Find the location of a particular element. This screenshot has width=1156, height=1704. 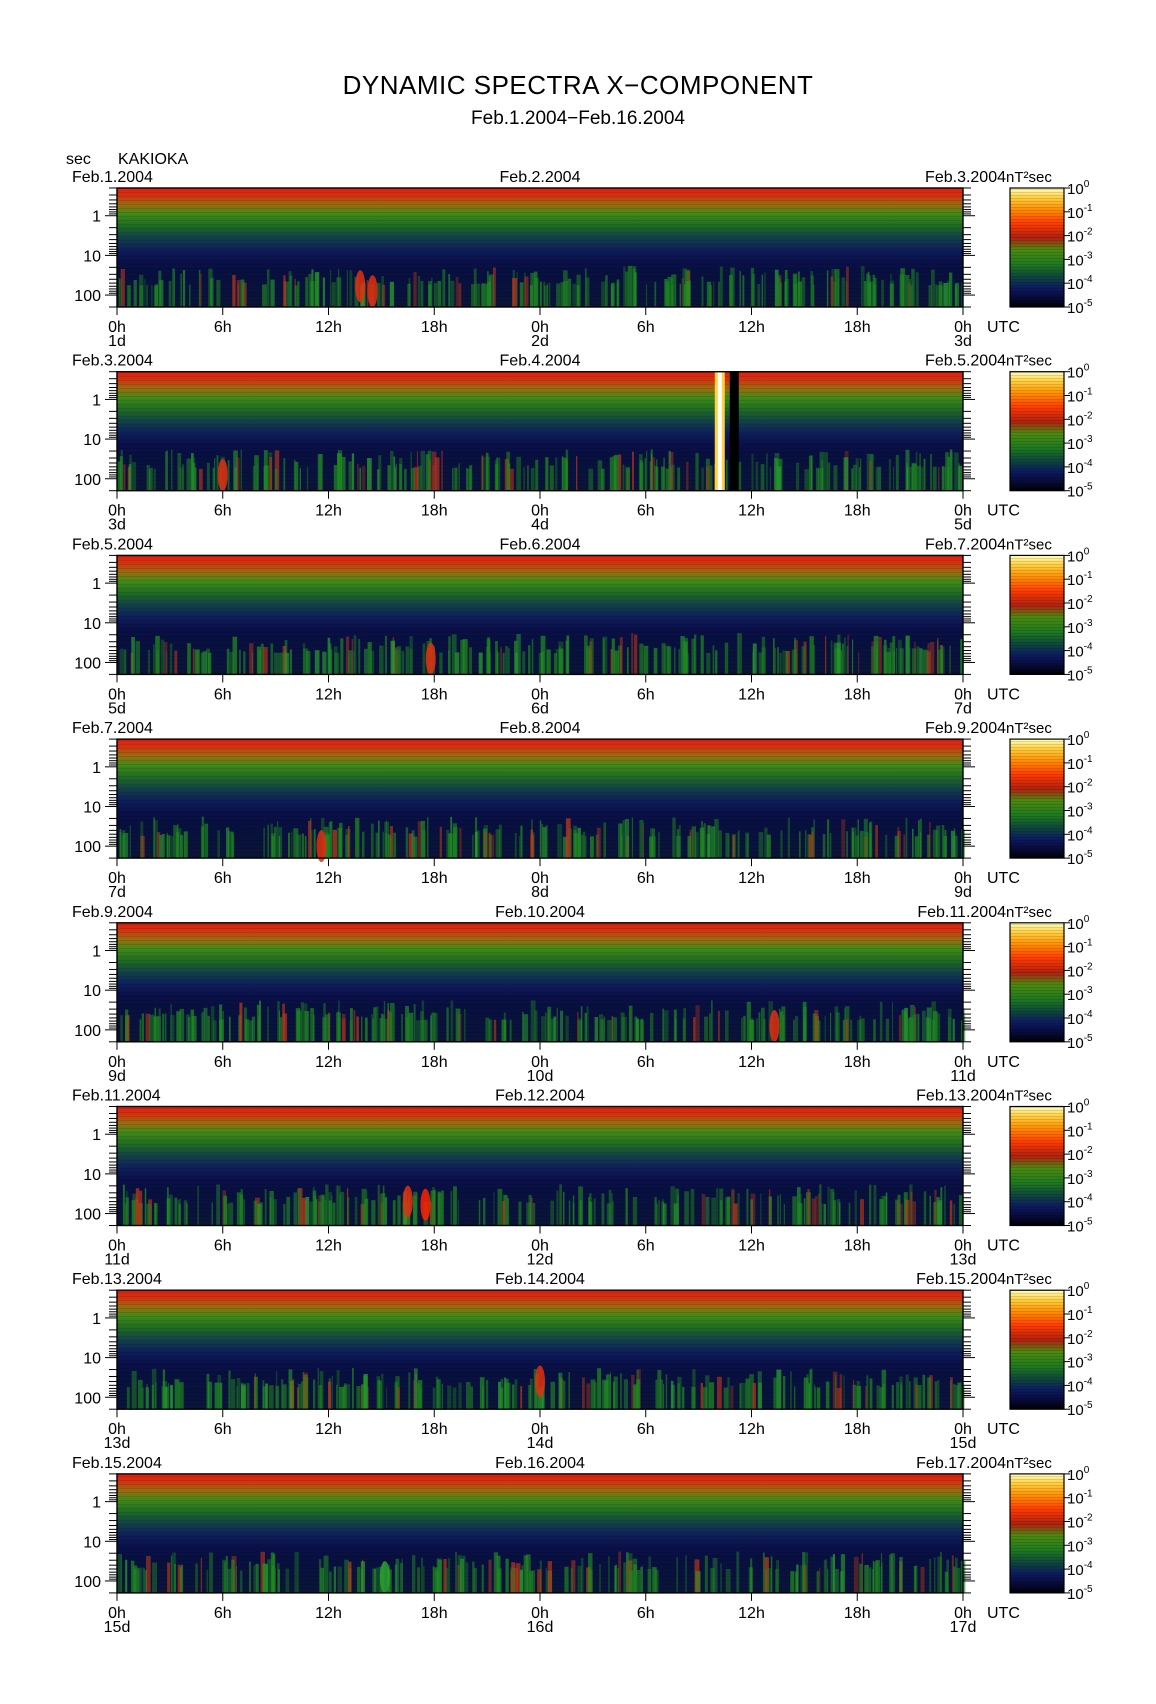

y-tick-label: 100 is located at coordinates (87, 1398).